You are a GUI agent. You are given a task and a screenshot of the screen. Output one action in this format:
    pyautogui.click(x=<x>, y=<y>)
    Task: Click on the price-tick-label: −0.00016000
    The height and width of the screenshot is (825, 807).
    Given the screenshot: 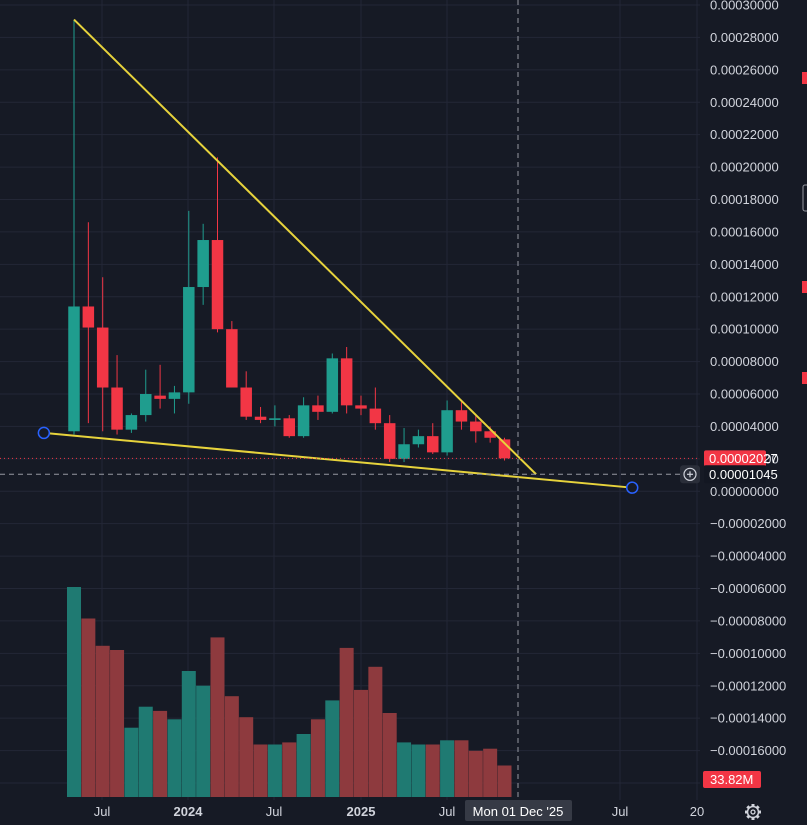 What is the action you would take?
    pyautogui.click(x=748, y=750)
    